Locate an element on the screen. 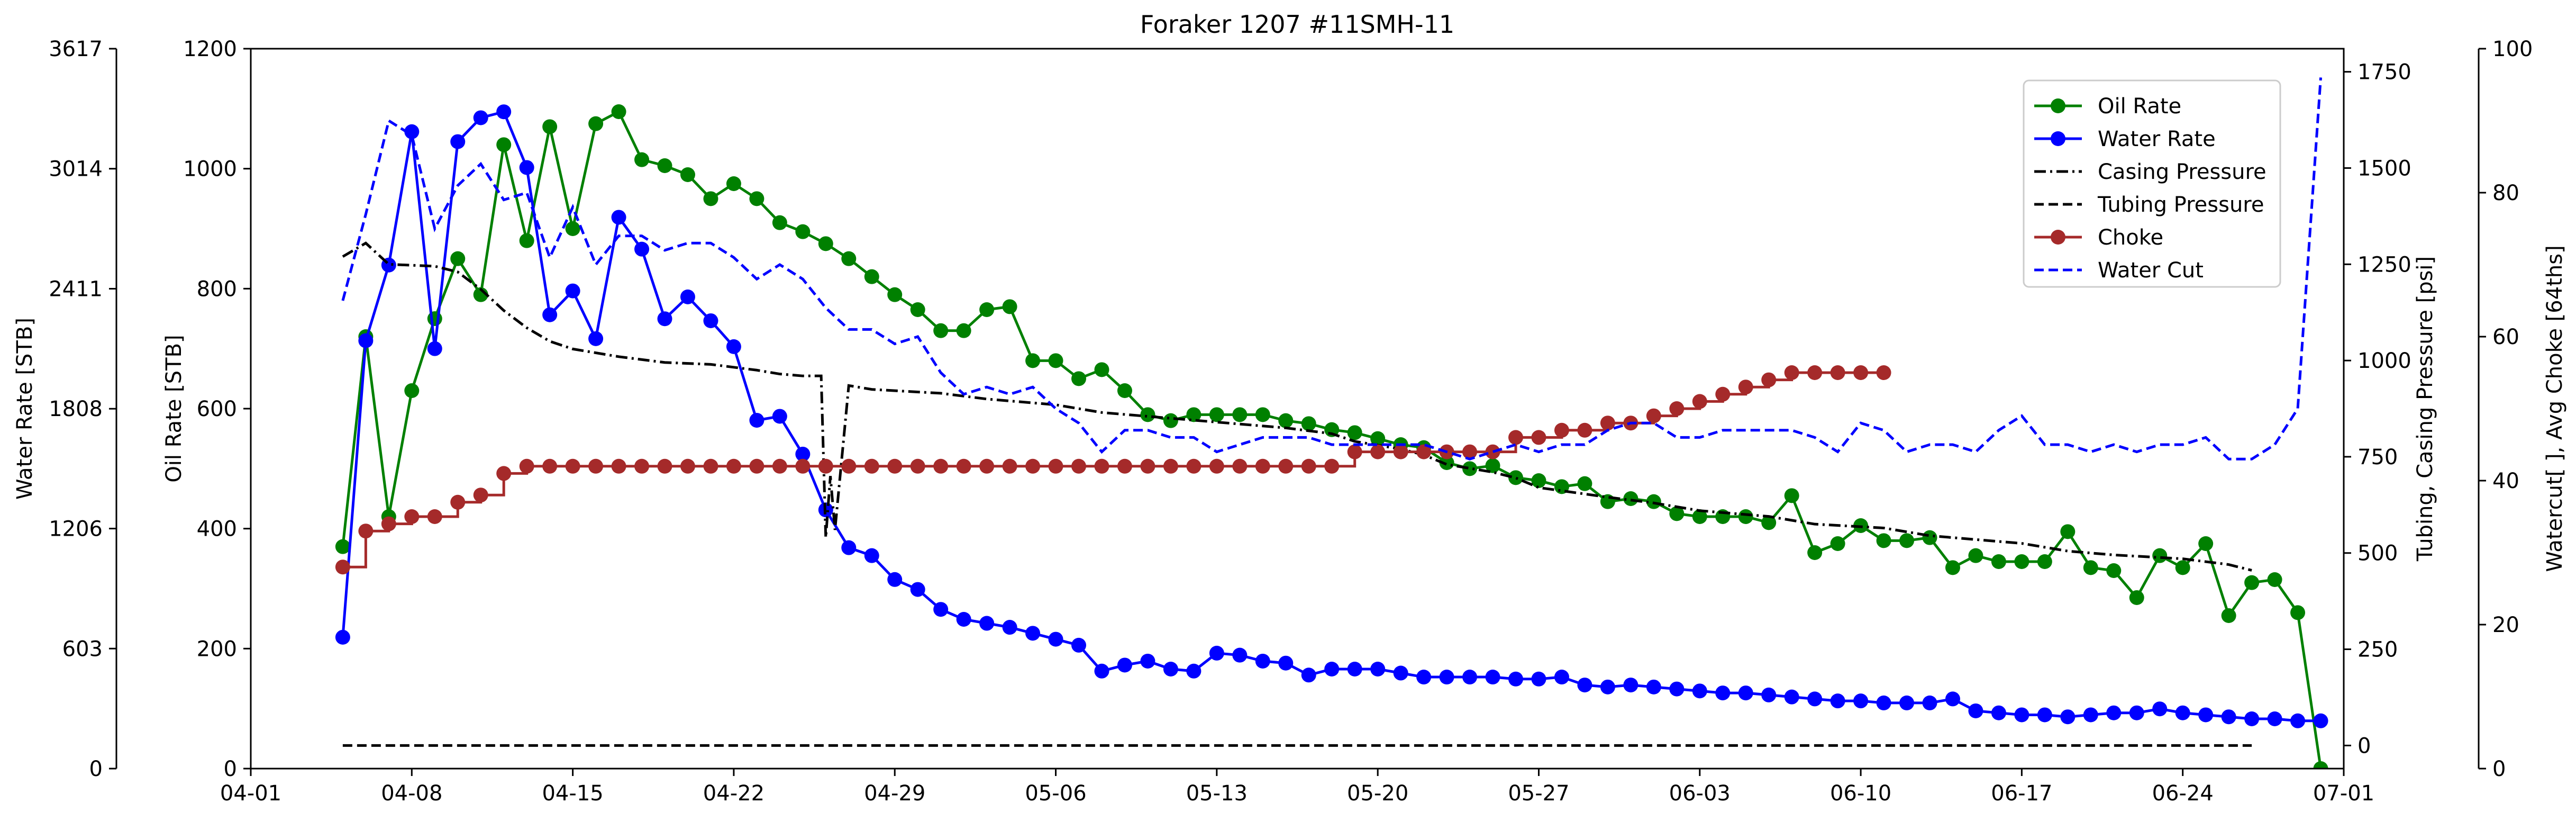 This screenshot has width=2576, height=821. watercut-choke-axis-tick-label: 100 is located at coordinates (2512, 49).